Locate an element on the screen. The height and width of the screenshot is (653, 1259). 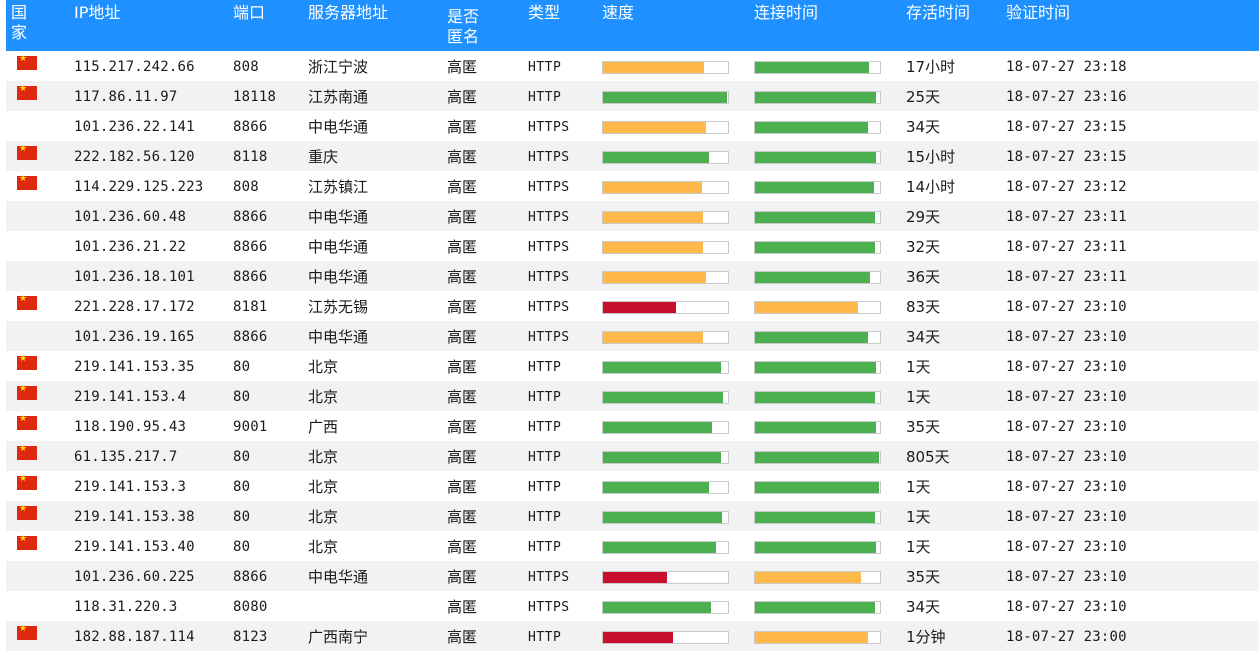
server-cell: 中电华通 is located at coordinates (377, 216).